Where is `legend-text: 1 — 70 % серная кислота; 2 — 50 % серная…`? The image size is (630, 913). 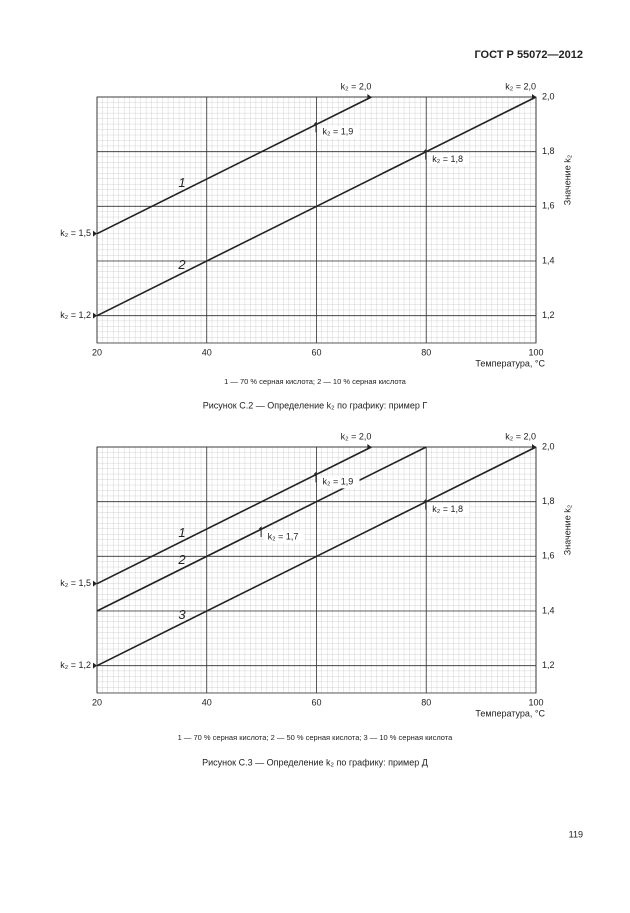 legend-text: 1 — 70 % серная кислота; 2 — 50 % серная… is located at coordinates (315, 737).